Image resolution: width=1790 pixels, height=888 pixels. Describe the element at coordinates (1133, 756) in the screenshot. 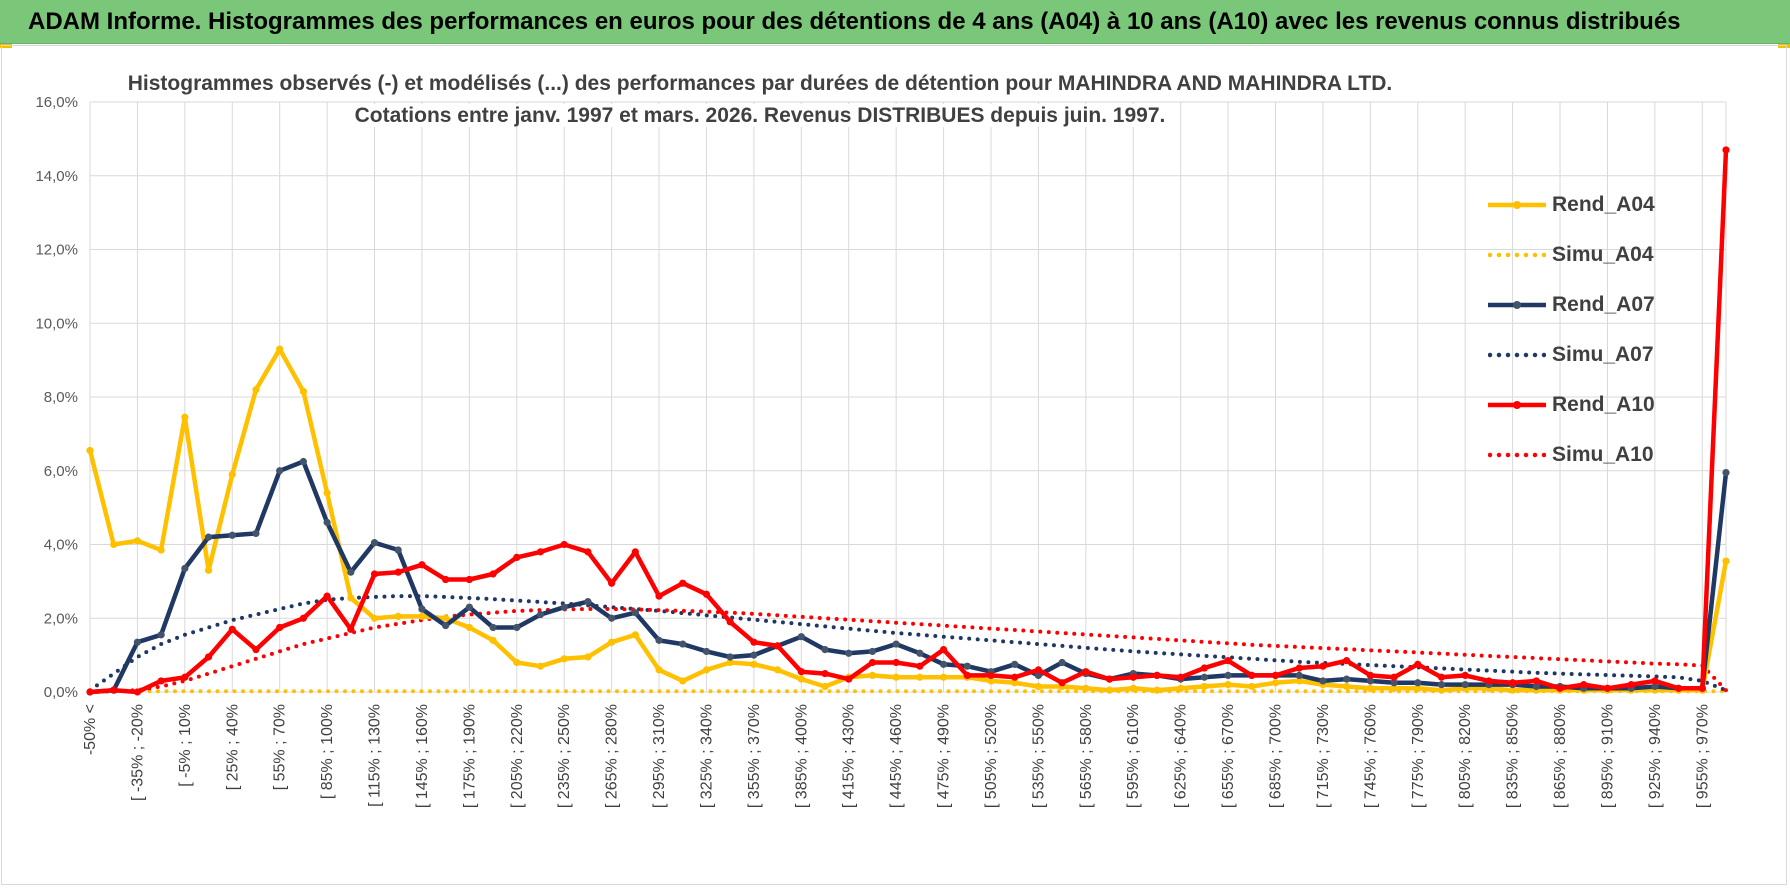

I see `x-tick-label: [ 595% ; 610%` at that location.